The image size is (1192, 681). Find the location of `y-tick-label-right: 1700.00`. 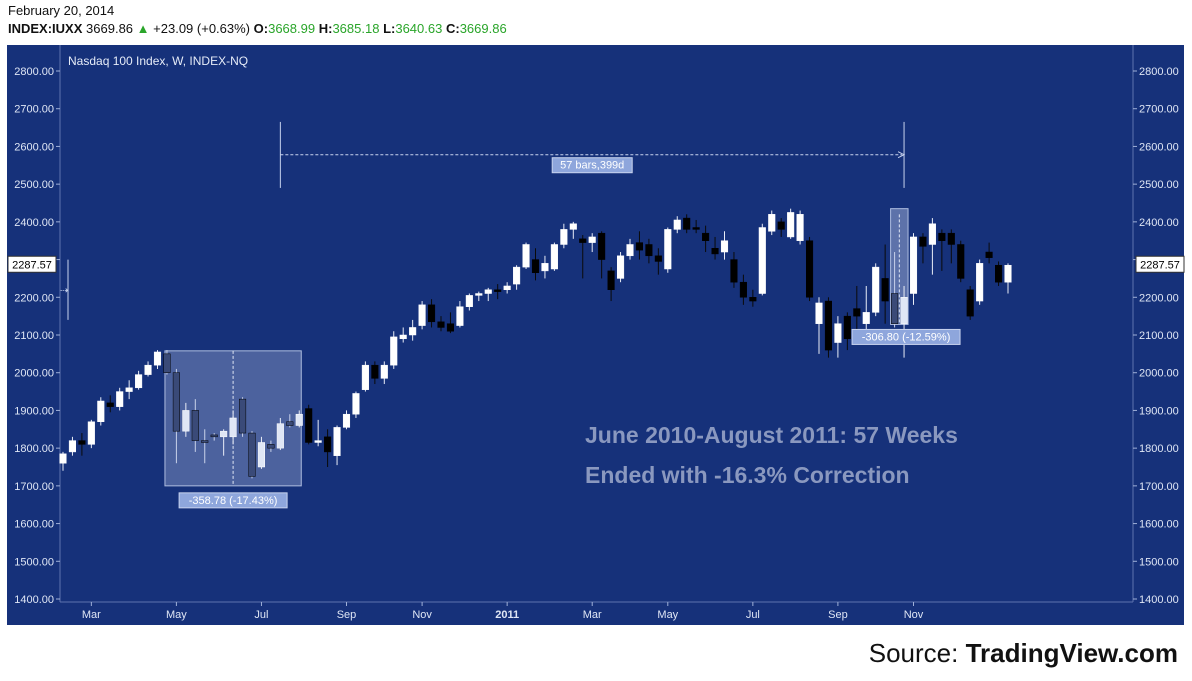

y-tick-label-right: 1700.00 is located at coordinates (1159, 487).